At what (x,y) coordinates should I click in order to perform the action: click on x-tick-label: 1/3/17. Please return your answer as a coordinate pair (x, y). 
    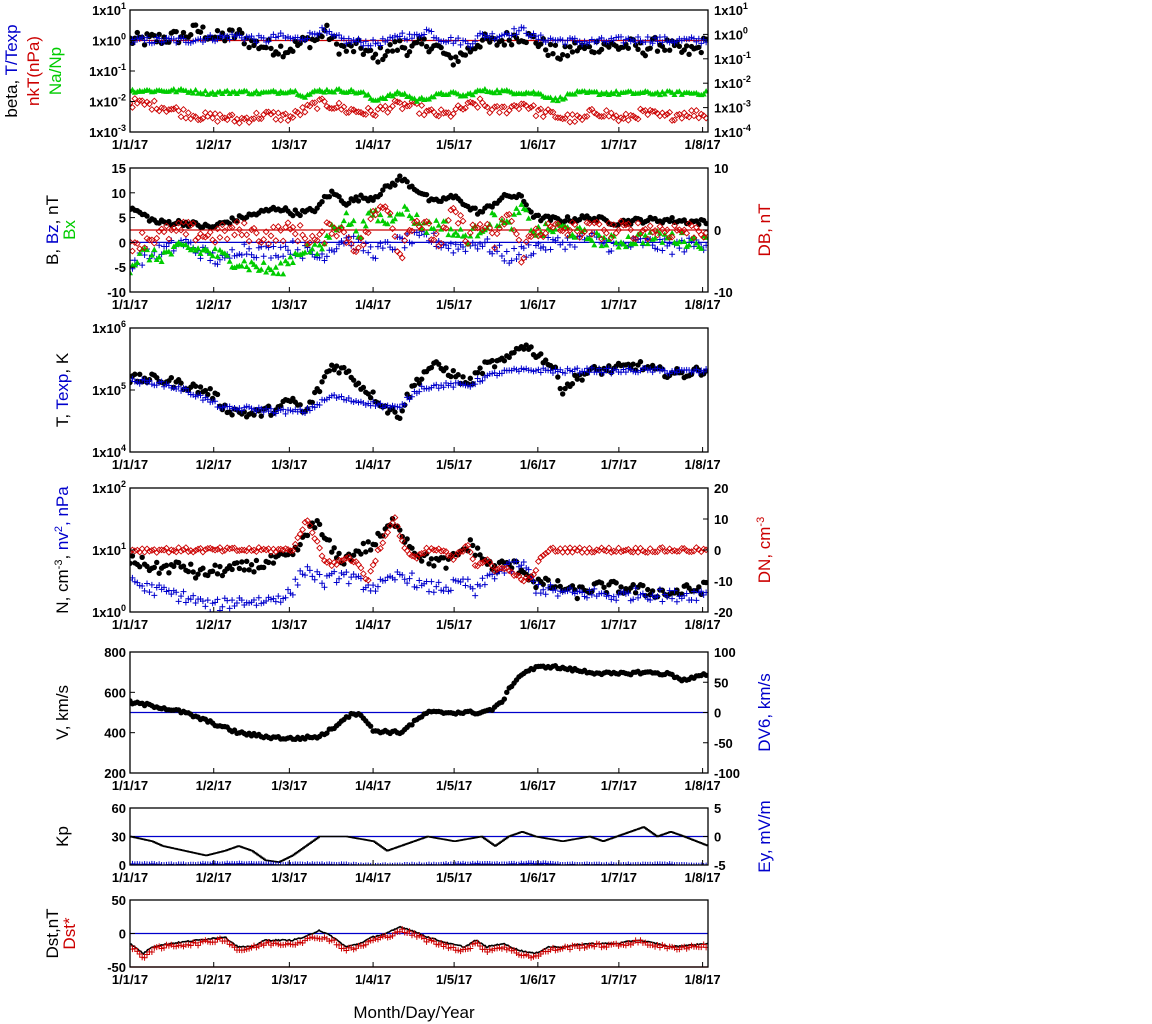
    Looking at the image, I should click on (289, 304).